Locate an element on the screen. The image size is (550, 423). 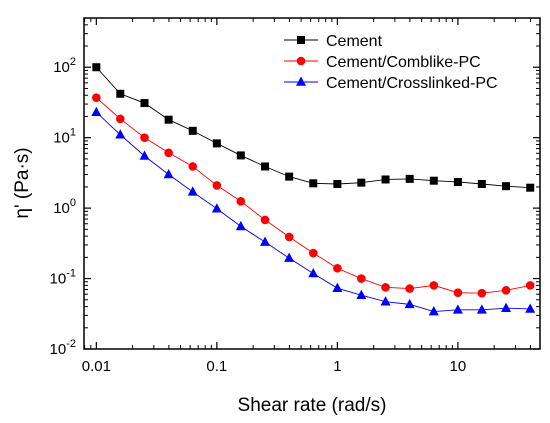
y-tick-exponent: -2 is located at coordinates (71, 344).